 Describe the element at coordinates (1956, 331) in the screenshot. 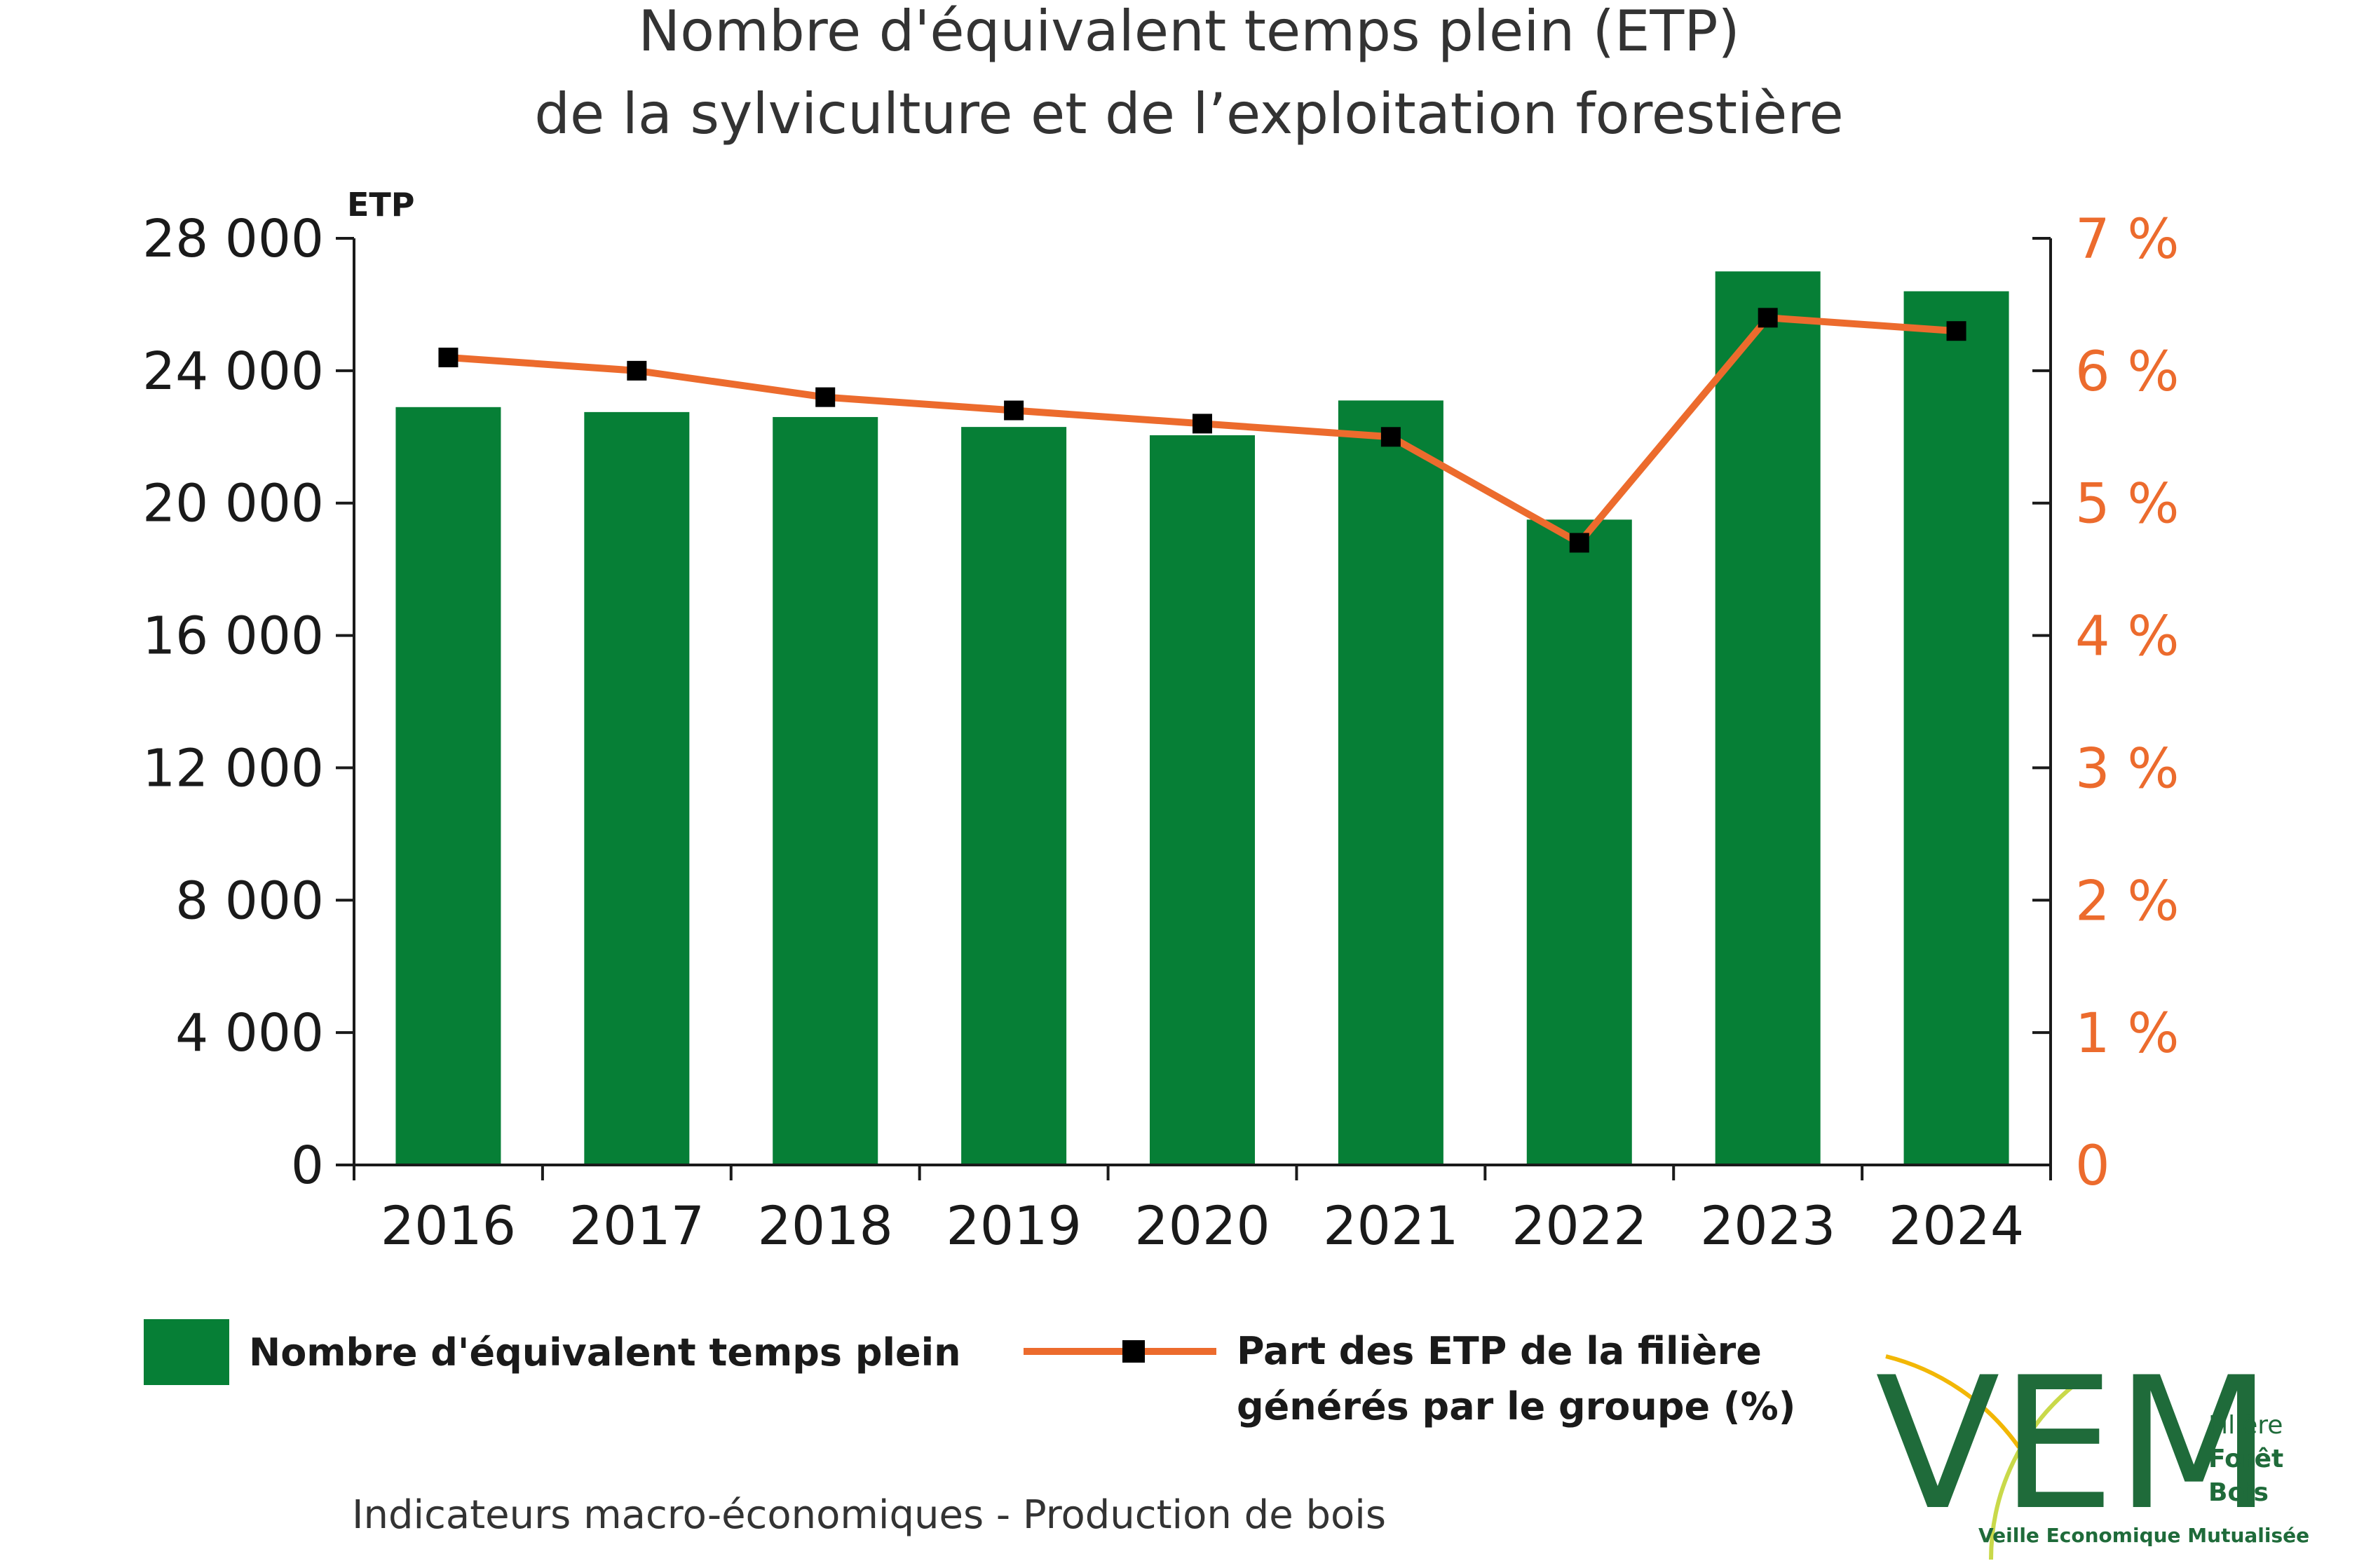

I see `share-point-2024` at that location.